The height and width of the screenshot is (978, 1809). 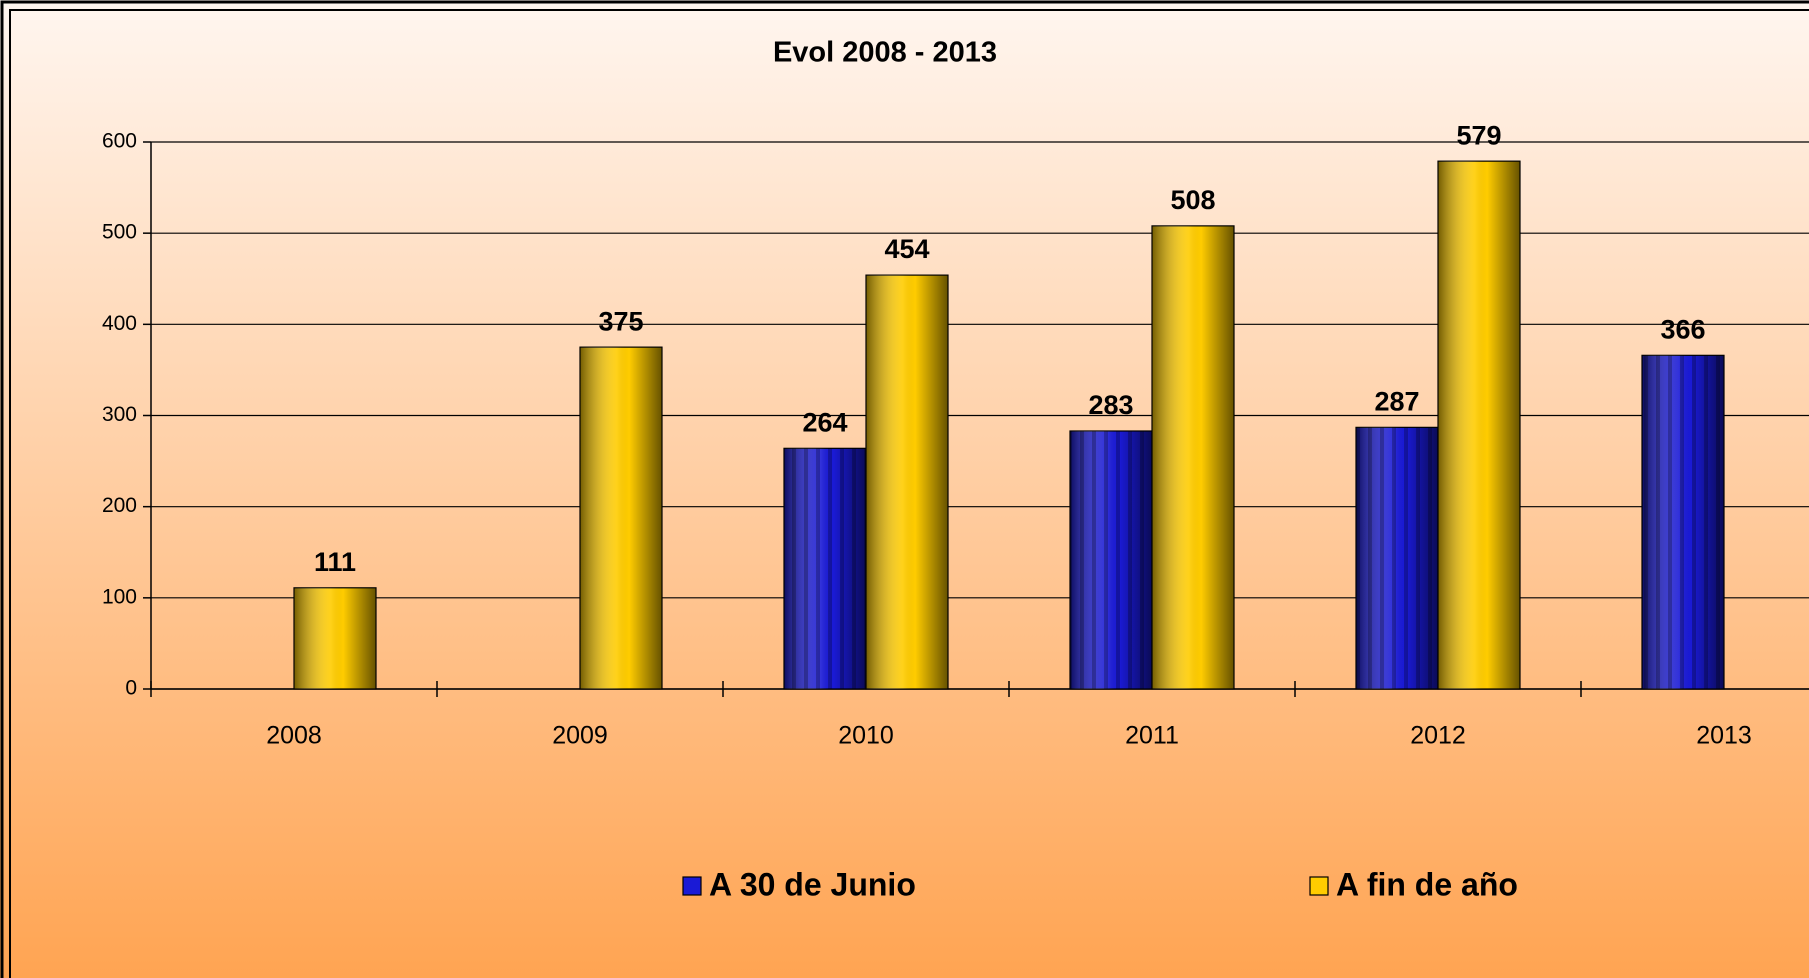 What do you see at coordinates (119, 323) in the screenshot?
I see `y-tick-label: 400` at bounding box center [119, 323].